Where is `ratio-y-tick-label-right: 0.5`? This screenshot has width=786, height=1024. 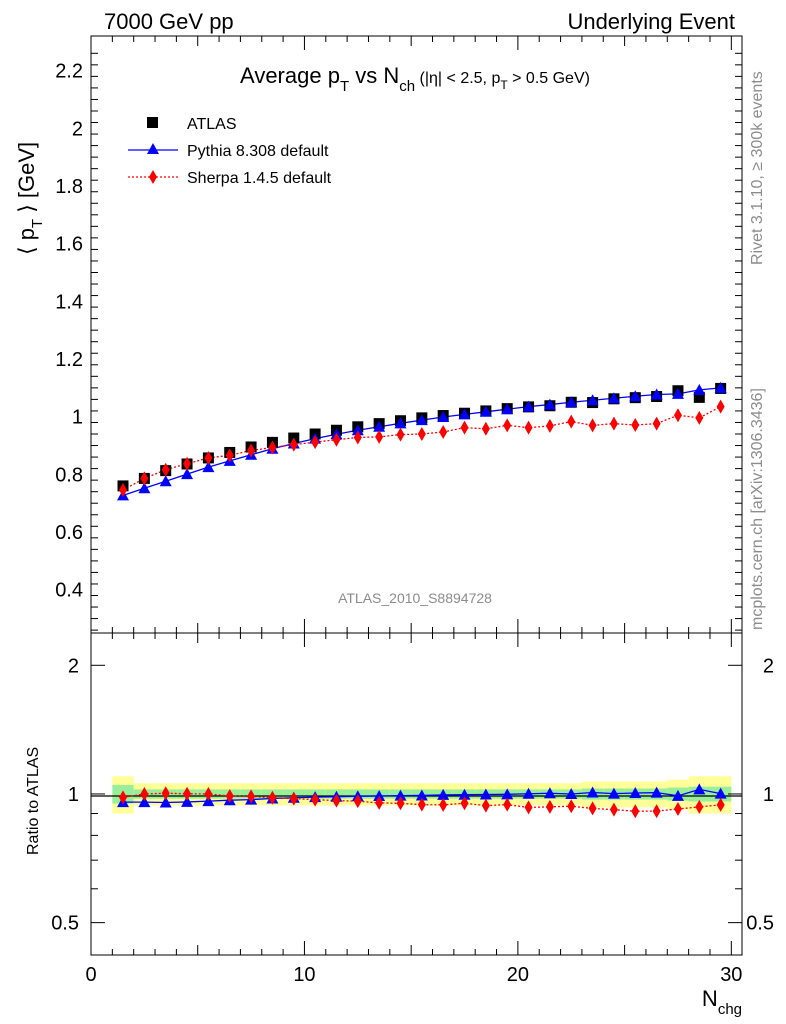
ratio-y-tick-label-right: 0.5 is located at coordinates (760, 924).